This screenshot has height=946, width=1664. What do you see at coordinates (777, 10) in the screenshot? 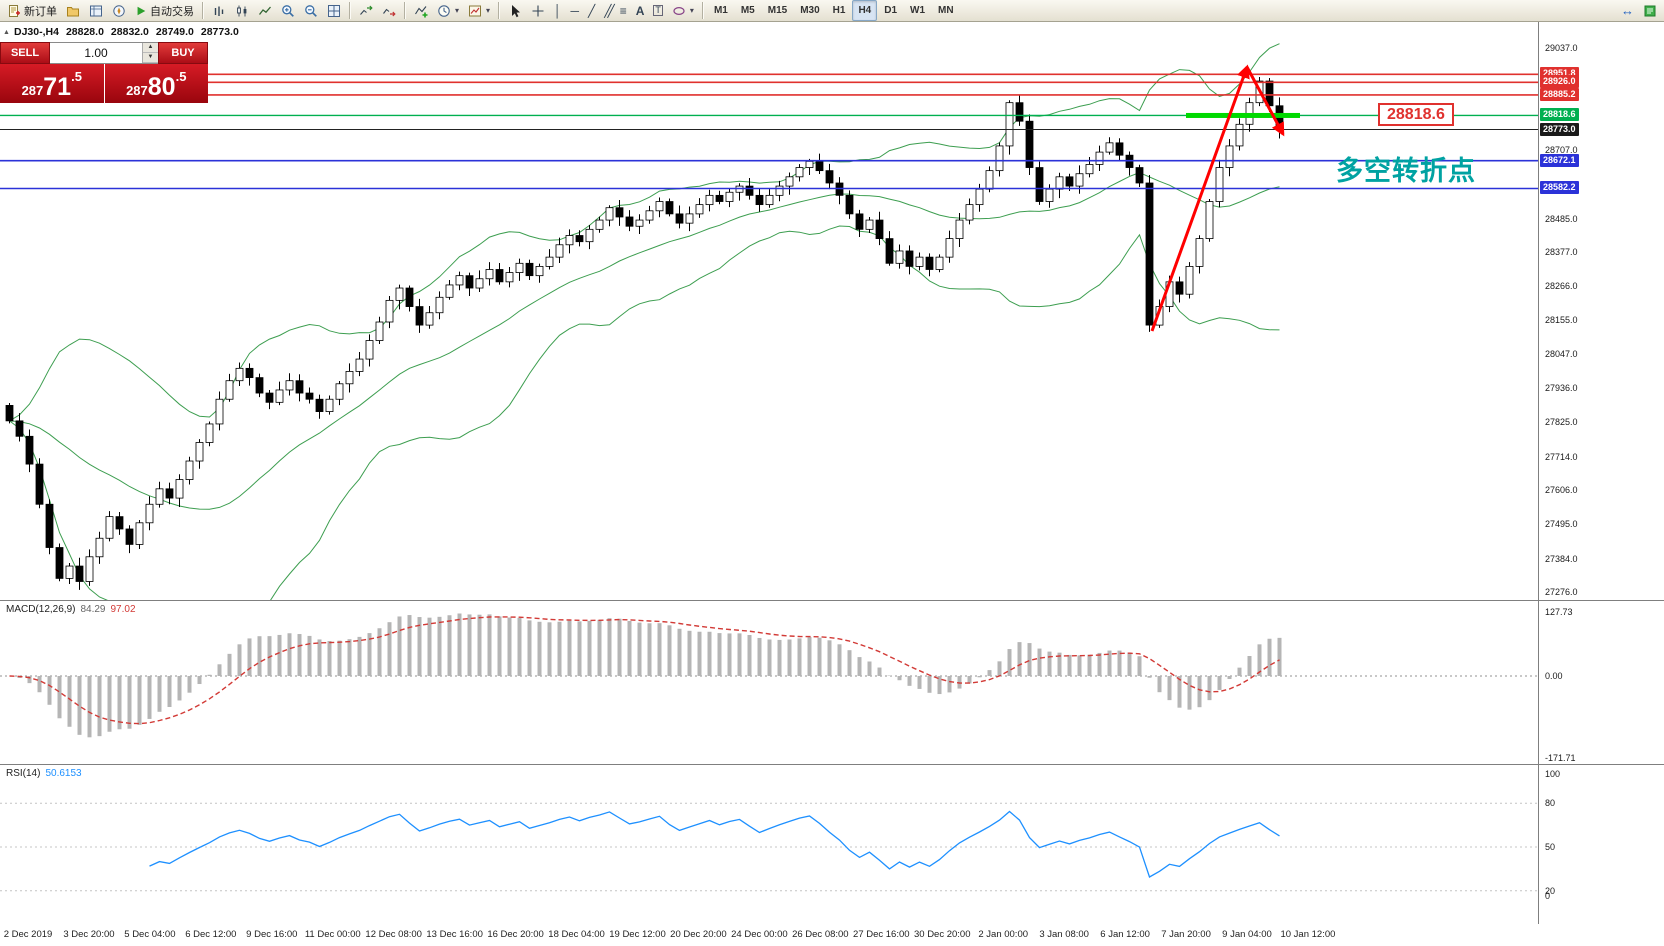
I see `timeframe-m15-button: M15` at bounding box center [777, 10].